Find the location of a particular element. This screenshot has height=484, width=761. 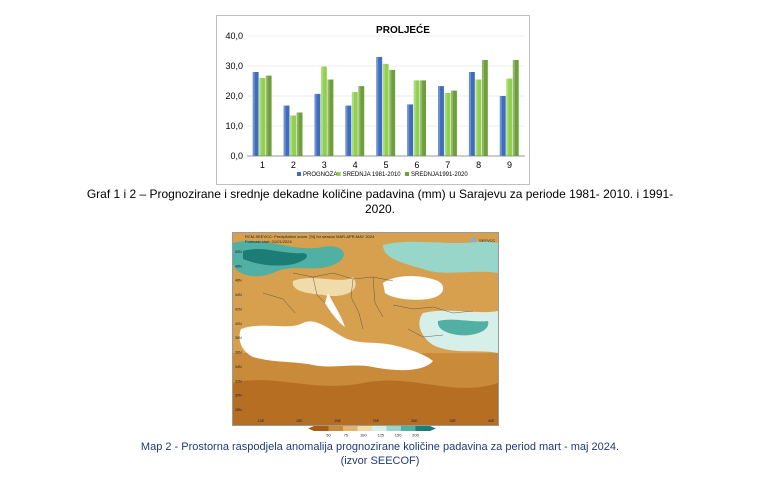

colorbar-label: 50 is located at coordinates (328, 435).